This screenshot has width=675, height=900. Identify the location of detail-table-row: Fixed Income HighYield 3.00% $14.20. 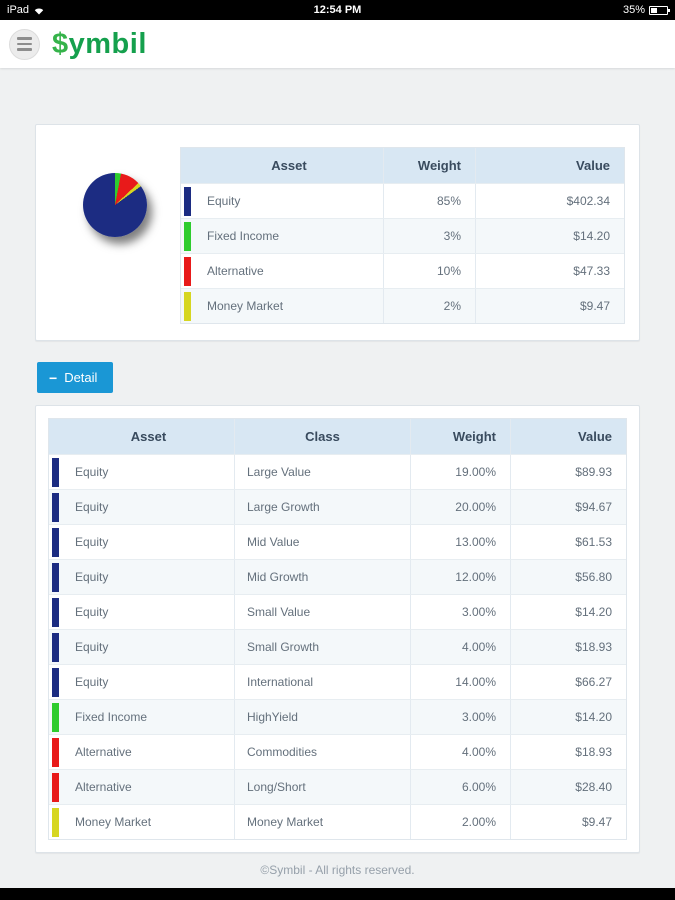
(337, 716).